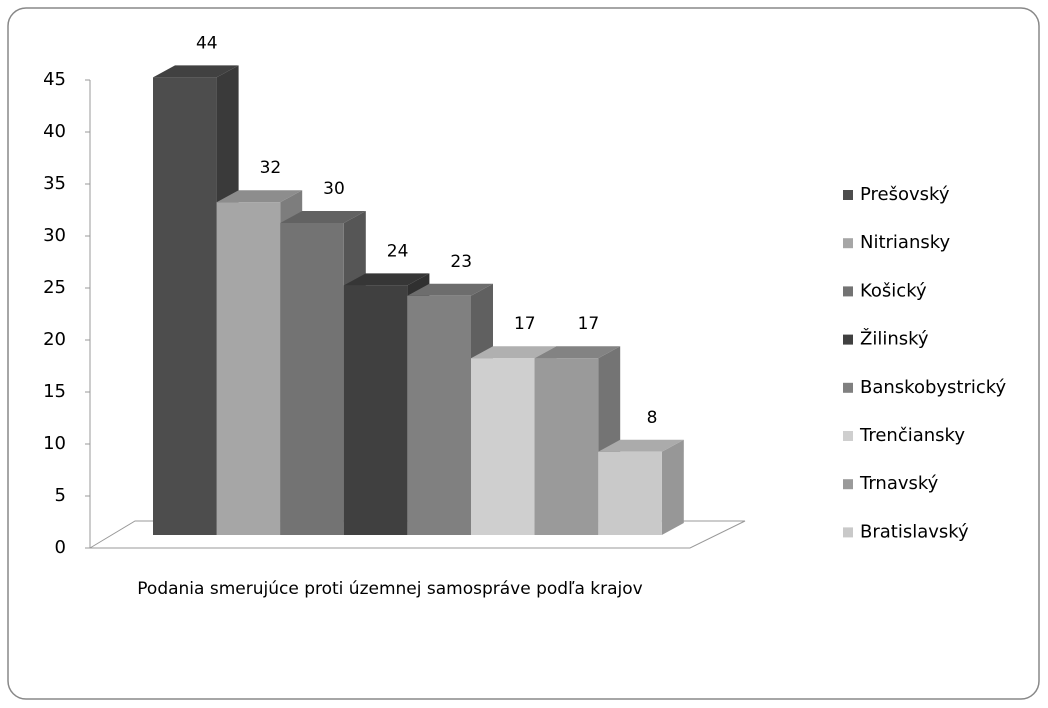 The width and height of the screenshot is (1048, 708). What do you see at coordinates (271, 168) in the screenshot?
I see `data-label: 32` at bounding box center [271, 168].